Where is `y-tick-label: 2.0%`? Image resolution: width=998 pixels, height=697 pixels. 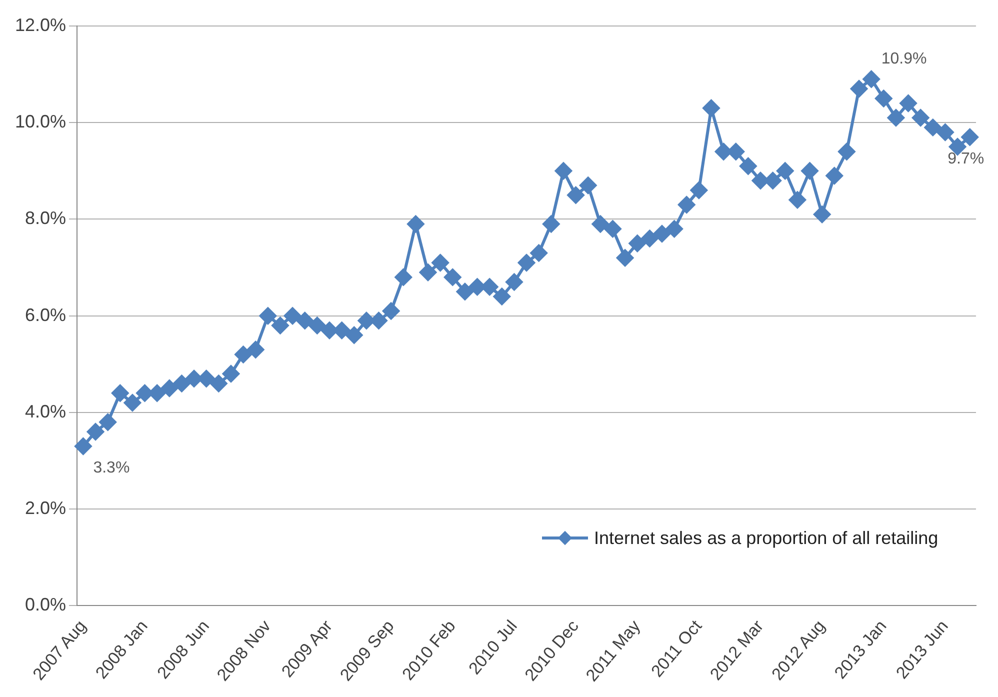 y-tick-label: 2.0% is located at coordinates (45, 508).